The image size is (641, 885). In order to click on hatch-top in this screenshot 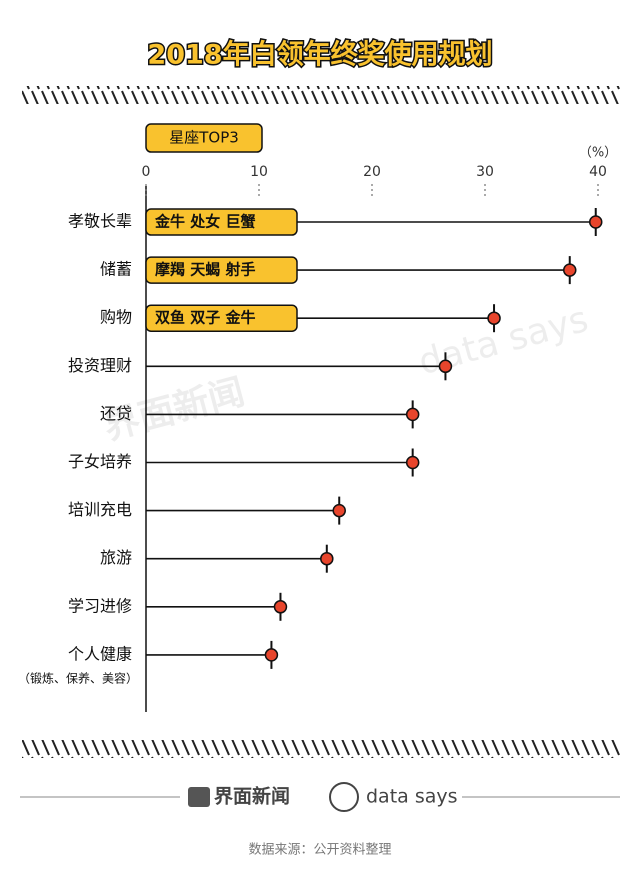, I will do `click(321, 95)`.